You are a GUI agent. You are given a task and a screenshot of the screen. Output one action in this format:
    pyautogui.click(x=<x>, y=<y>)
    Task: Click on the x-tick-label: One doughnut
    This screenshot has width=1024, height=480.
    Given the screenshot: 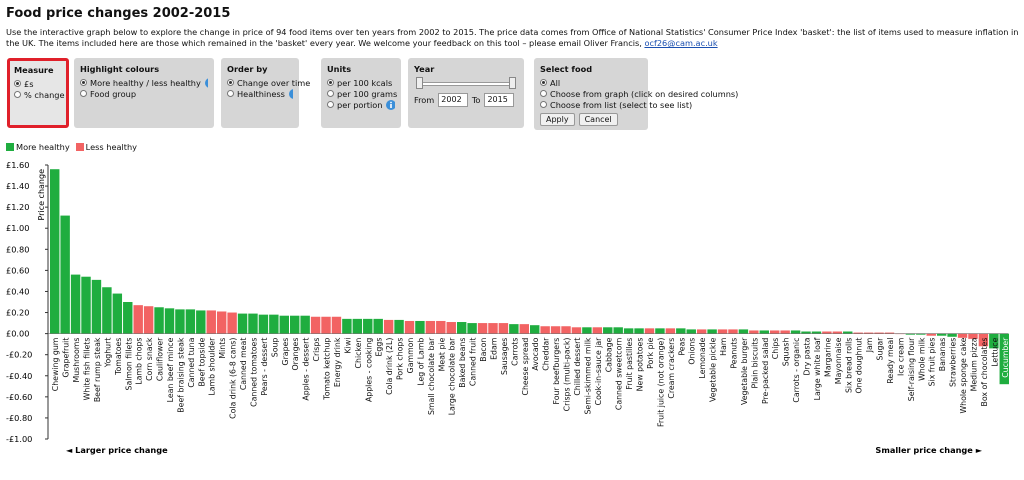 What is the action you would take?
    pyautogui.click(x=859, y=366)
    